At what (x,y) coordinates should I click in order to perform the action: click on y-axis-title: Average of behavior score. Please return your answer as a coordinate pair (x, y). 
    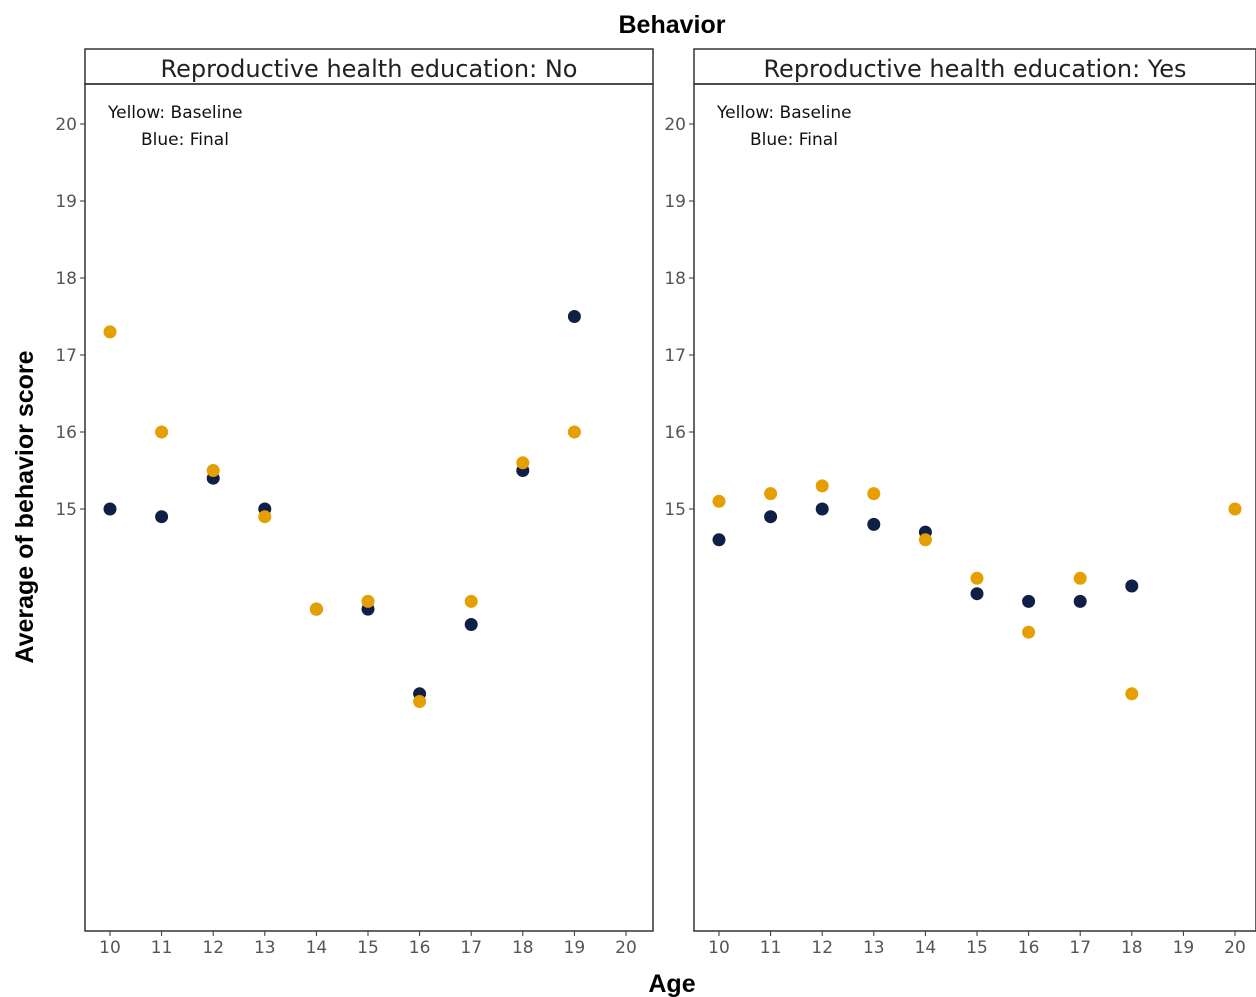
    Looking at the image, I should click on (25, 506).